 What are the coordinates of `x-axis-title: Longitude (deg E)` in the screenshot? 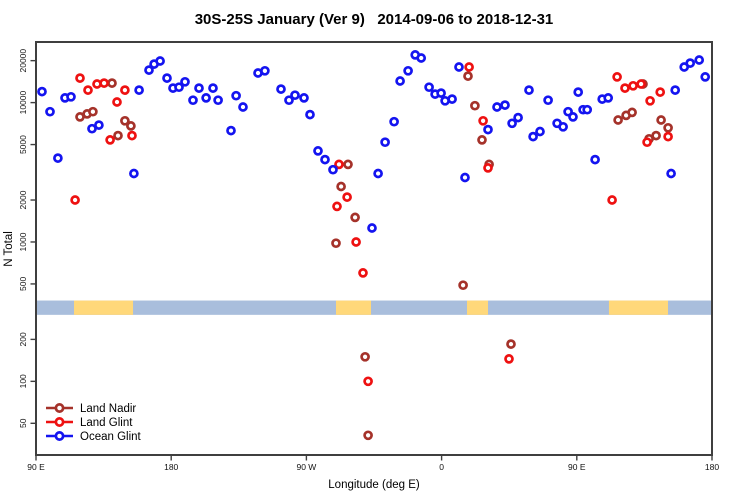 It's located at (374, 485).